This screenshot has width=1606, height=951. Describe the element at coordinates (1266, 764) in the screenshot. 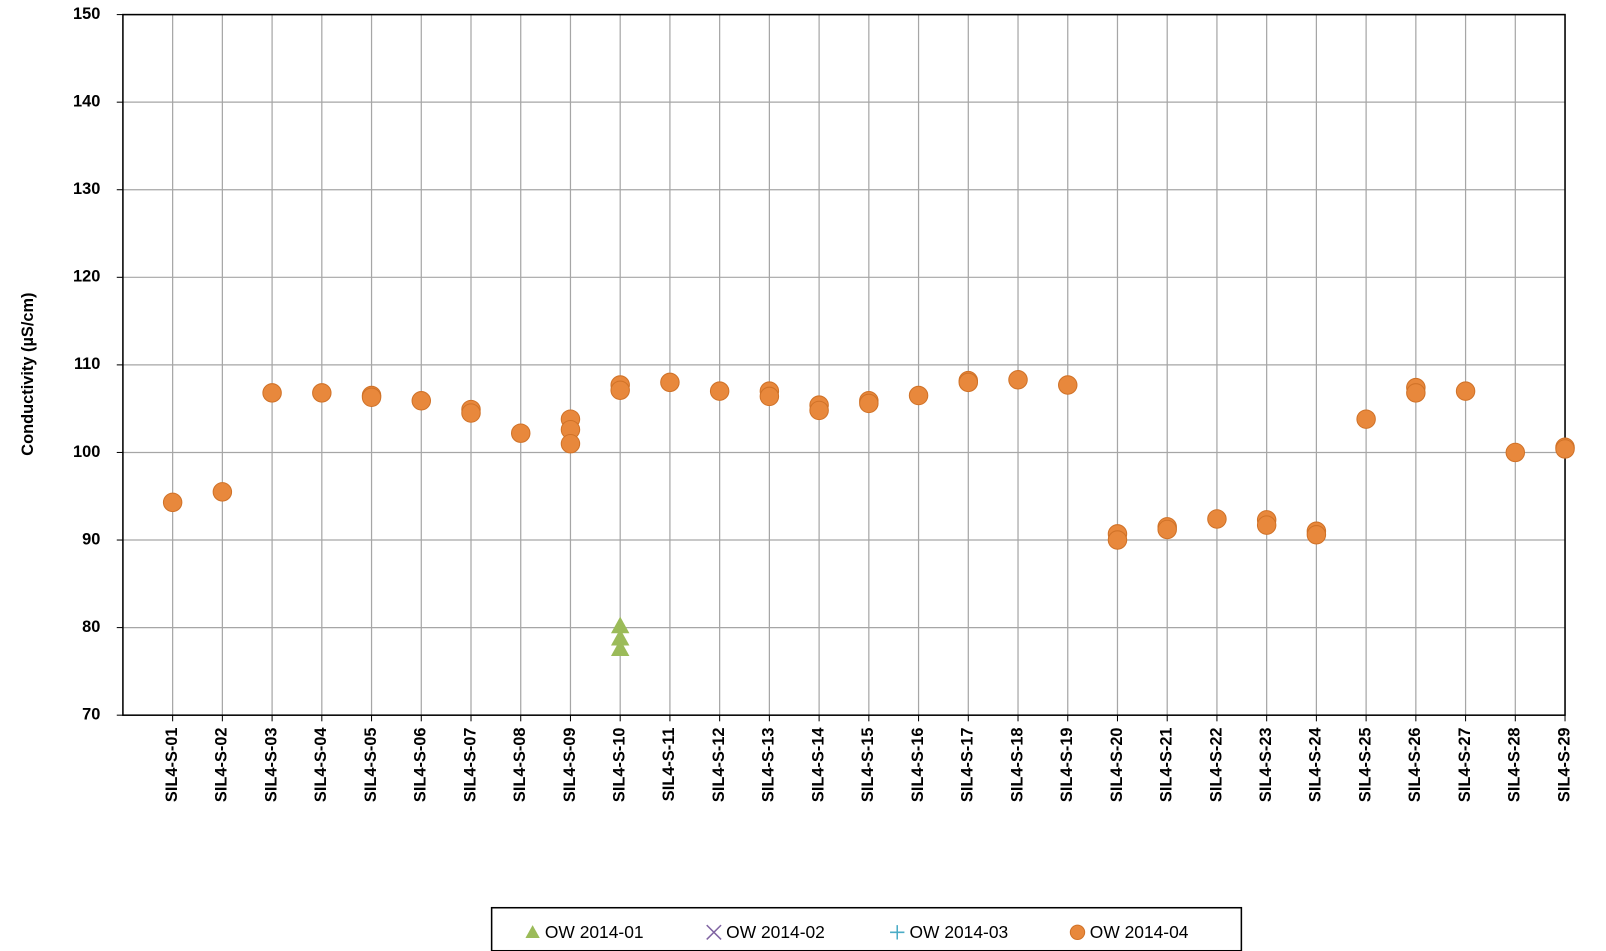

I see `x-tick-label: SIL4-S-23` at that location.